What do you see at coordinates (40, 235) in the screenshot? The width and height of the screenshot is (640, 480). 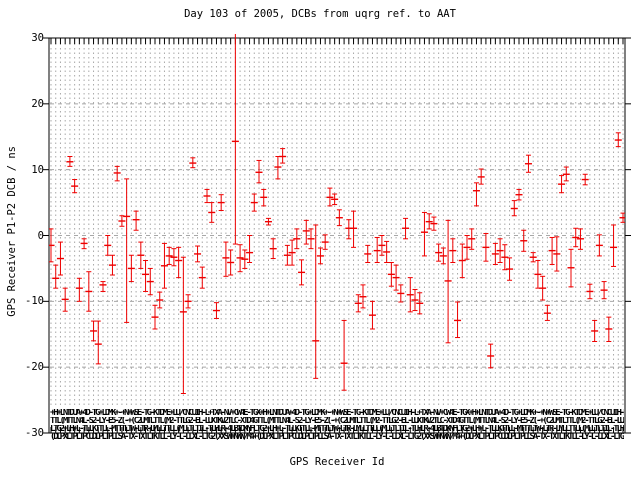 I see `y-tick-label: 0` at bounding box center [40, 235].